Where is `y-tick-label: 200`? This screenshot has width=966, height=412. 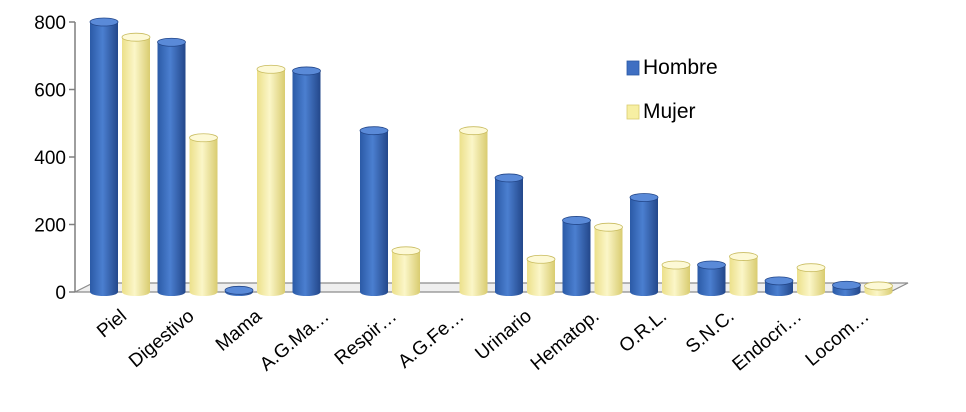 y-tick-label: 200 is located at coordinates (50, 226).